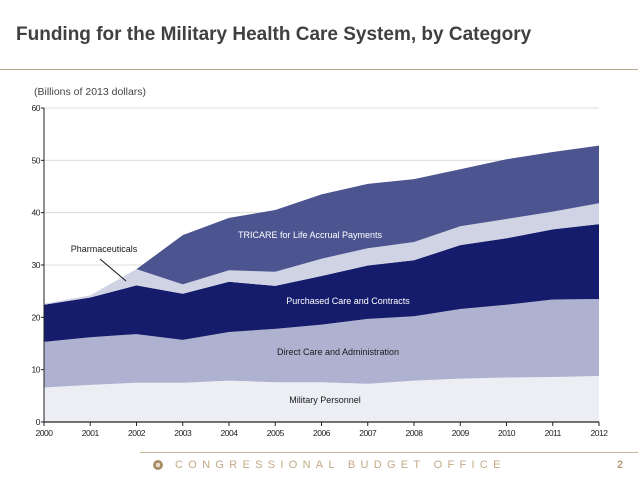 The image size is (638, 479). I want to click on y-axis-unit-label: (Billions of 2013 dollars), so click(90, 92).